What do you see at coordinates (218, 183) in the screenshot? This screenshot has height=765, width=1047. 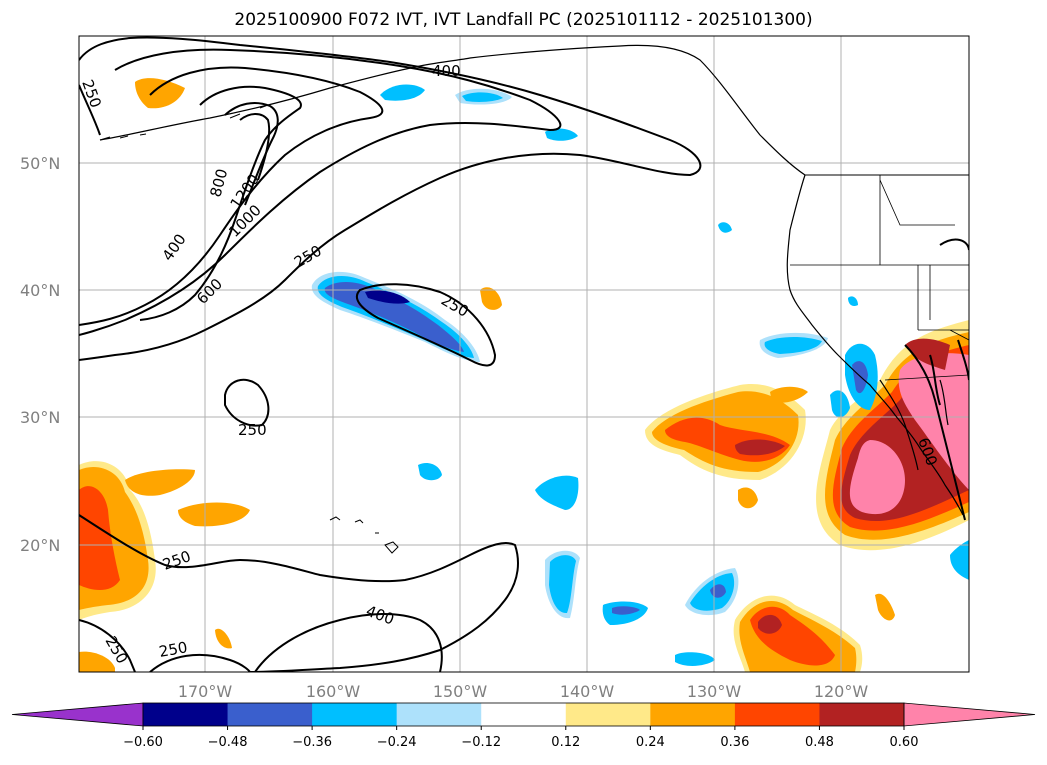 I see `contour-label-800: 800` at bounding box center [218, 183].